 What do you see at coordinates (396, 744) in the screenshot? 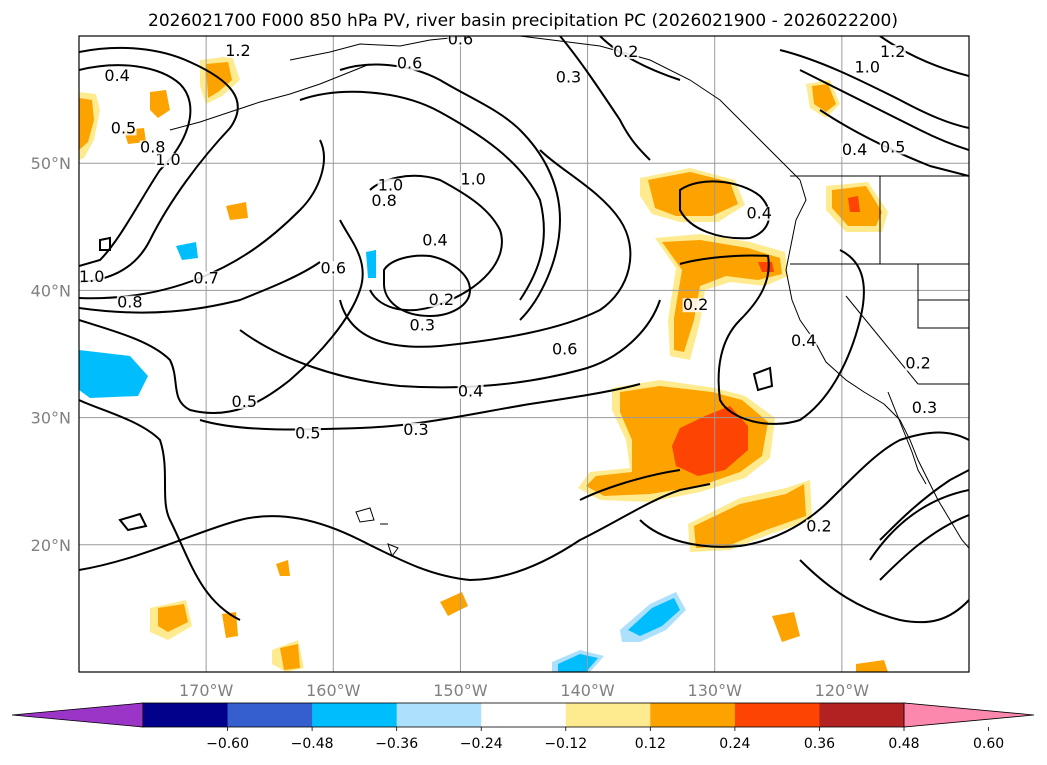
I see `colorbar-tick-label: −0.36` at bounding box center [396, 744].